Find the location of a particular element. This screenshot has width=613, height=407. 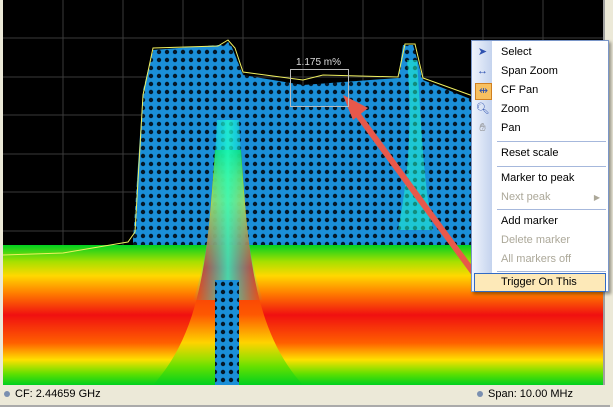

cf-pan-icon: ⇹ is located at coordinates (483, 91).